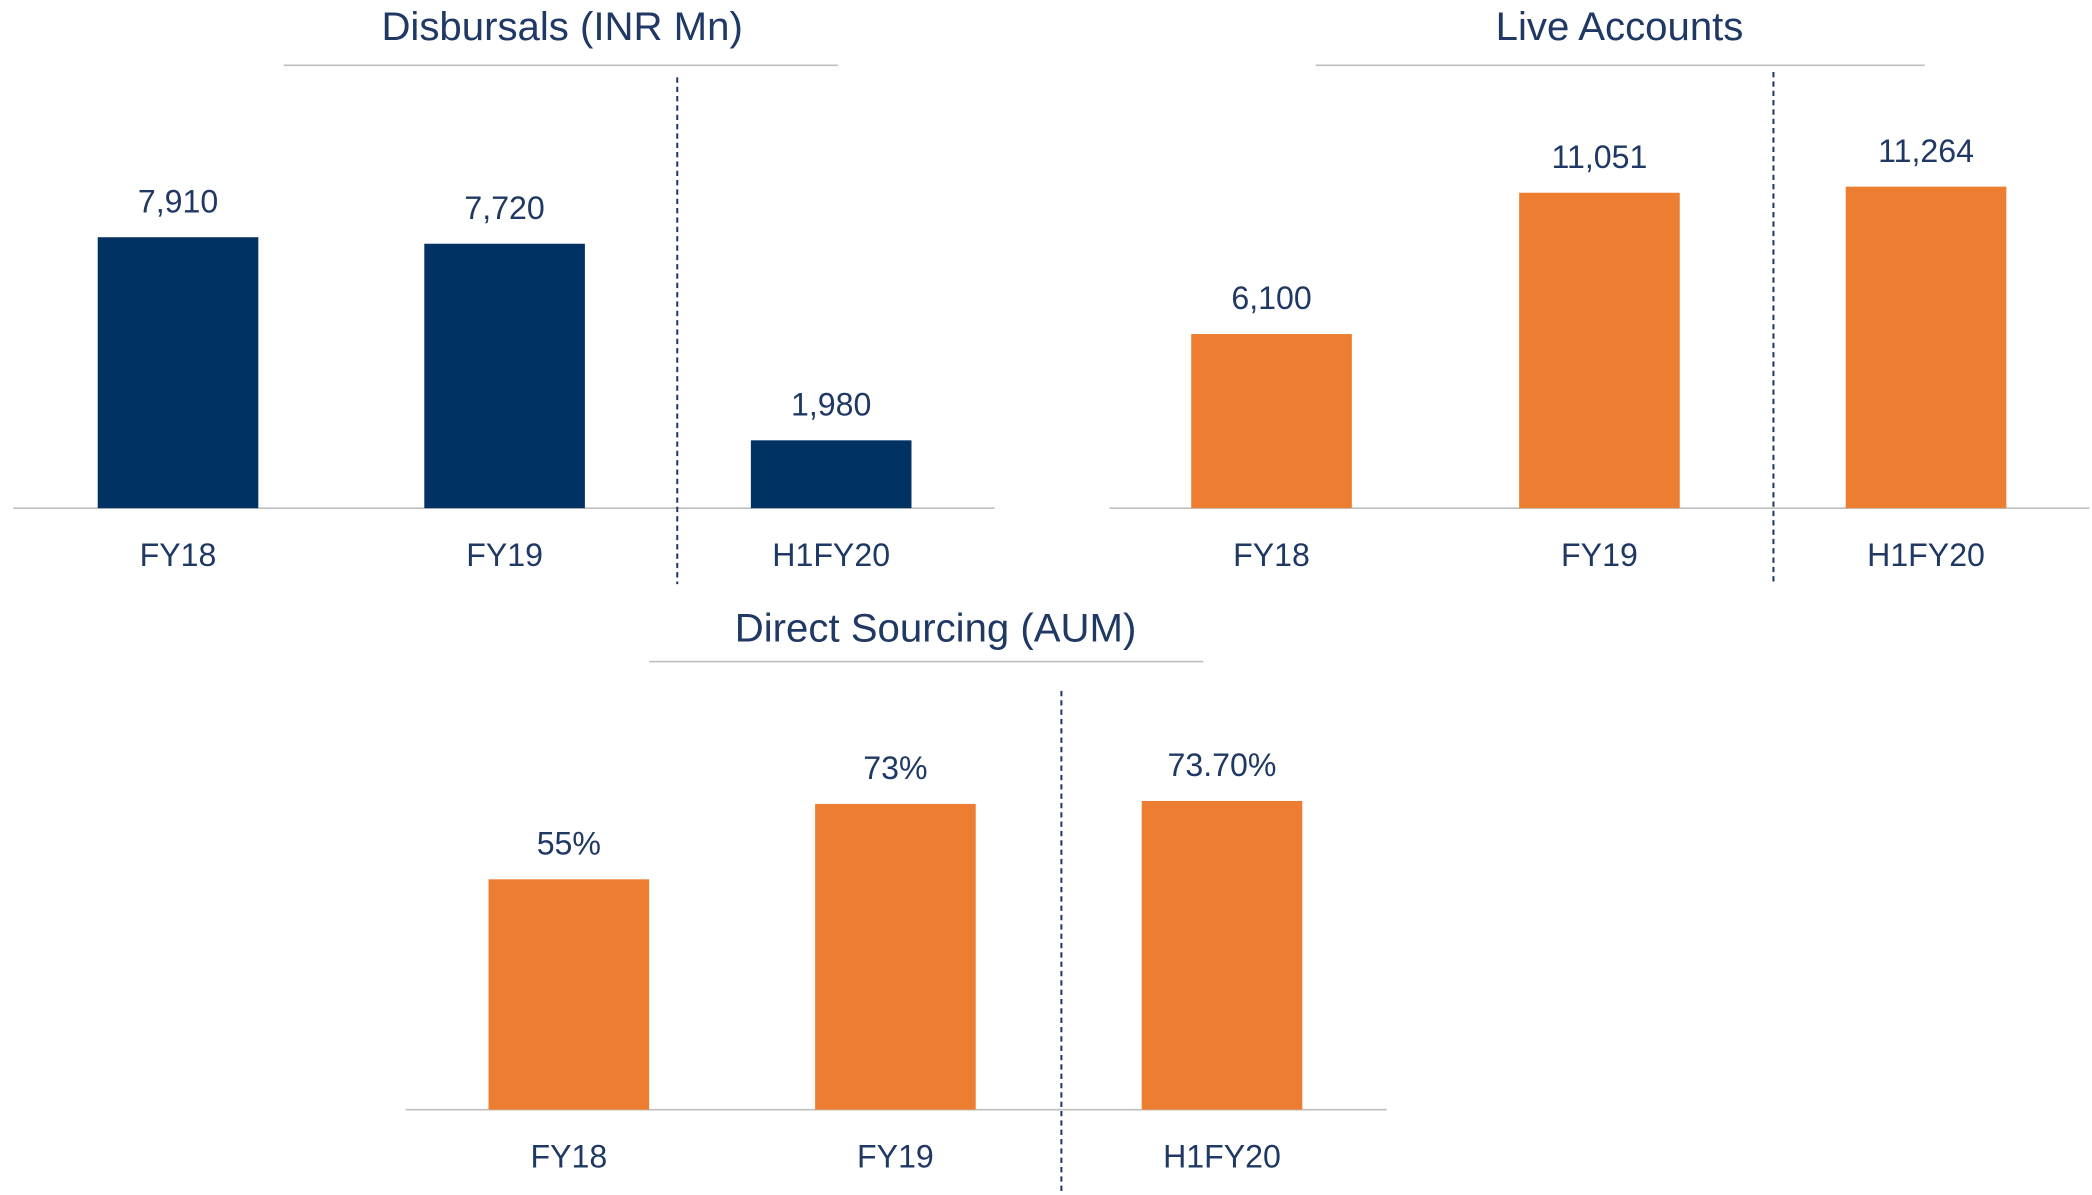  I want to click on data-label: 7,720, so click(504, 208).